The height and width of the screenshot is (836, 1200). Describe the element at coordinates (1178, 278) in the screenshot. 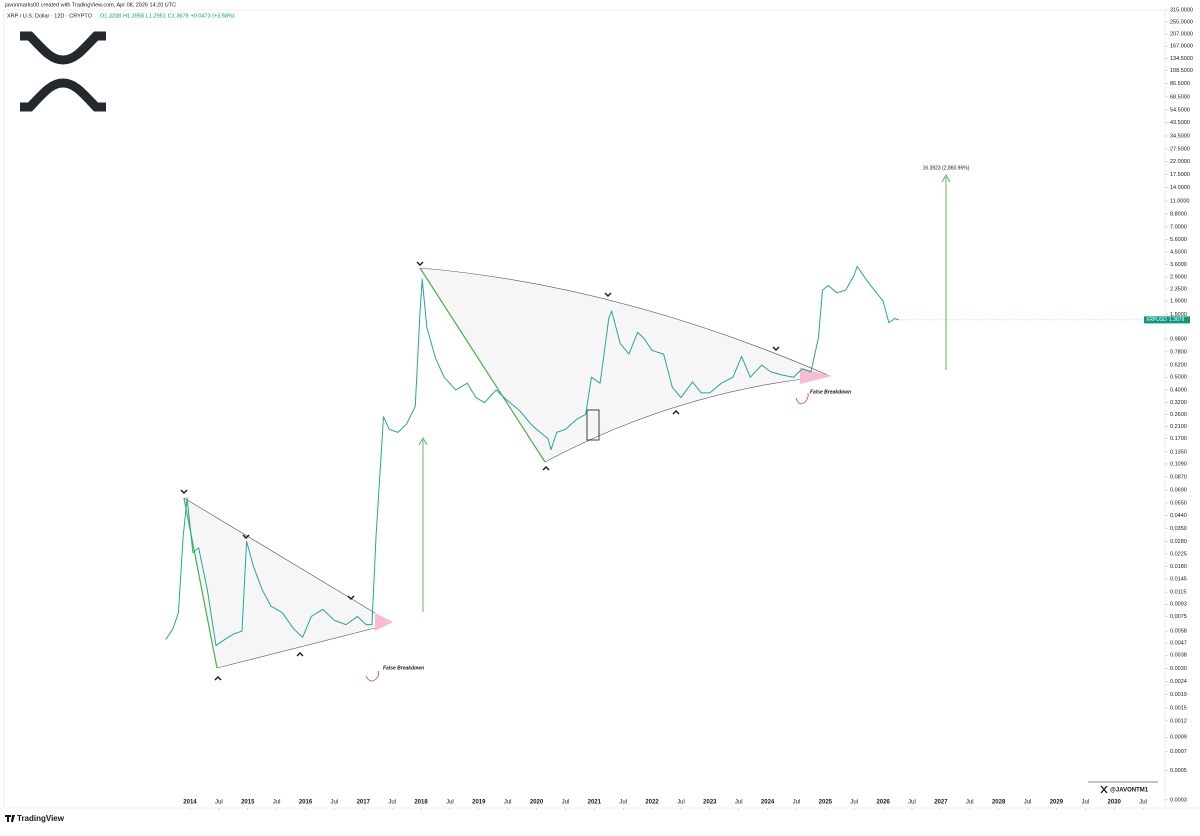

I see `y-tick-label: 2.9000` at that location.